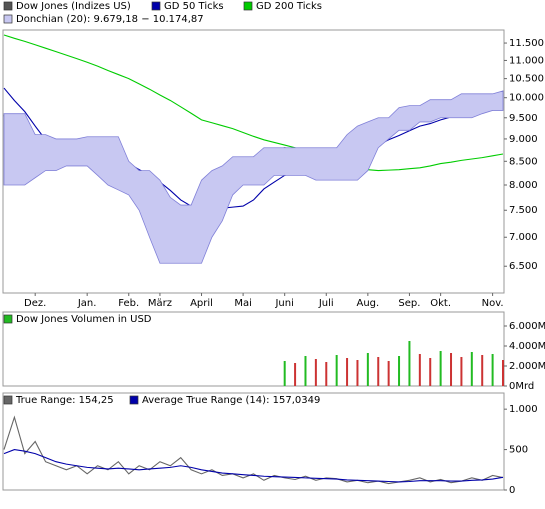 The image size is (545, 509). What do you see at coordinates (84, 319) in the screenshot?
I see `legend-label: Dow Jones Volumen in USD` at bounding box center [84, 319].